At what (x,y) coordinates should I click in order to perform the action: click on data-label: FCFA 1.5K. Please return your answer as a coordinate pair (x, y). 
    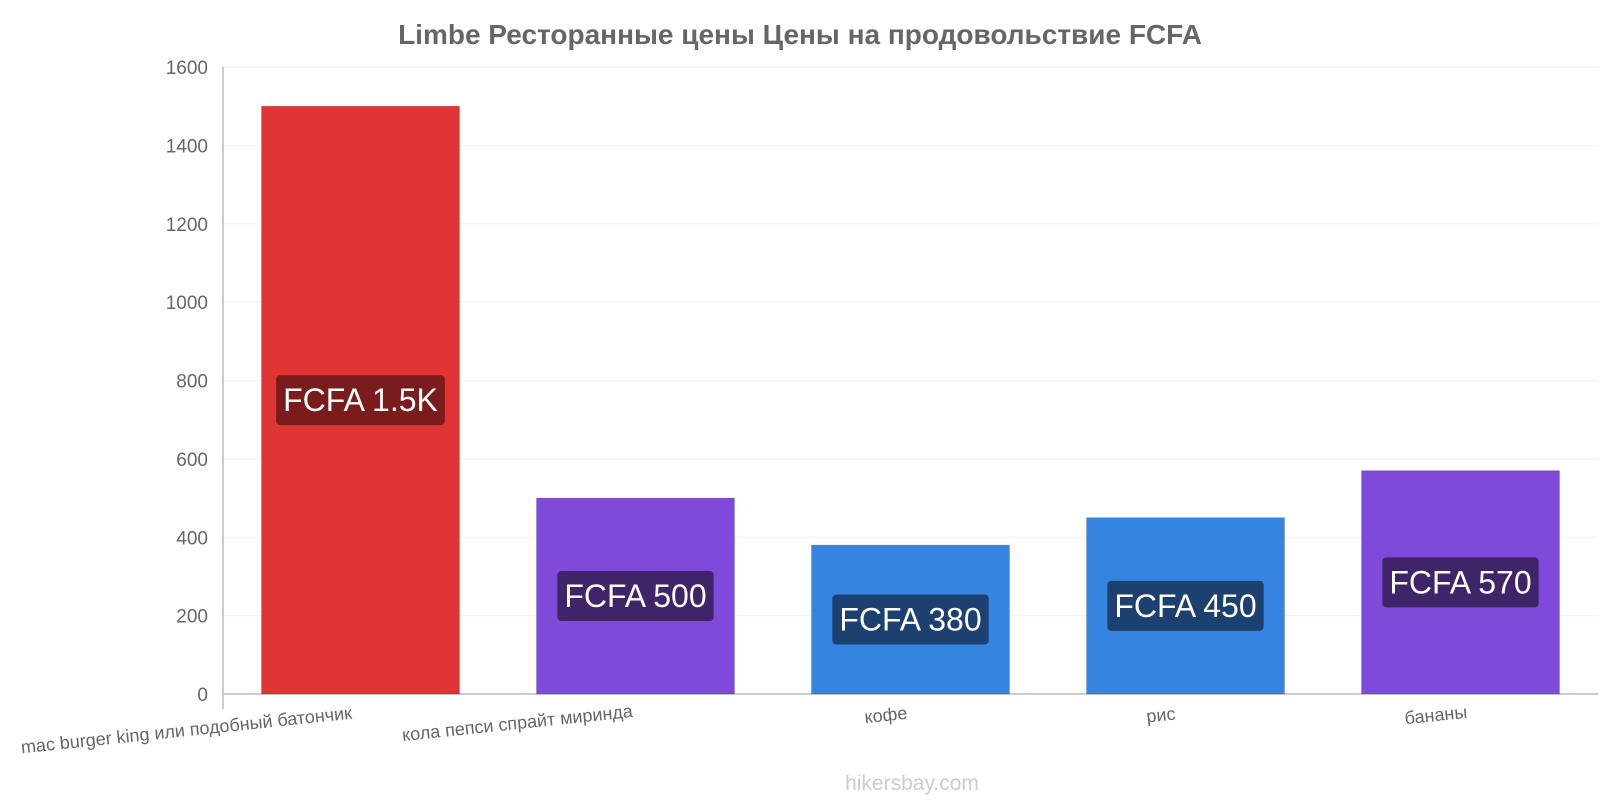
    Looking at the image, I should click on (360, 400).